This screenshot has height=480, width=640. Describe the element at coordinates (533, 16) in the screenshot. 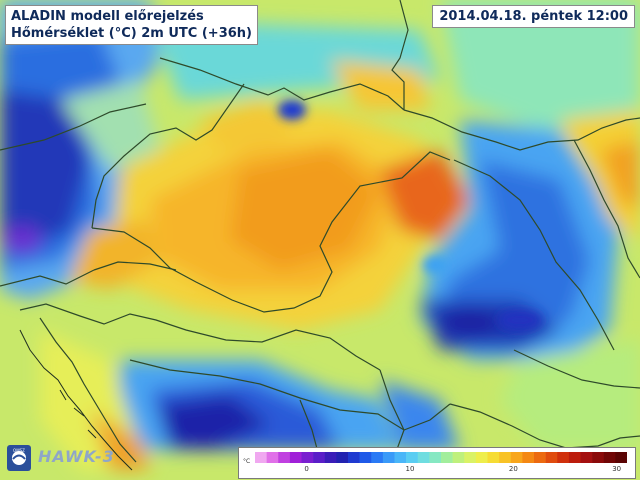

I see `forecast-datetime: 2014.04.18. péntek 12:00` at that location.